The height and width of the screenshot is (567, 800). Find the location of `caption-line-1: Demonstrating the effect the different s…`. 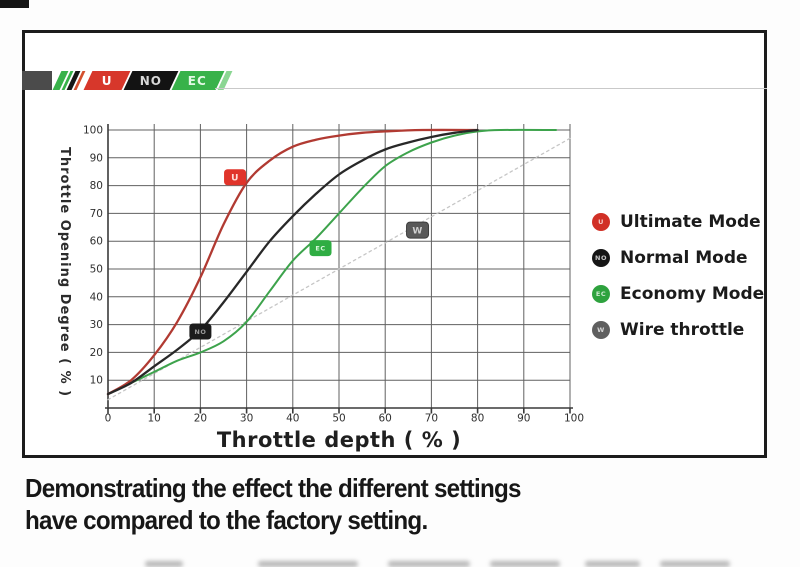

caption-line-1: Demonstrating the effect the different s… is located at coordinates (273, 488).